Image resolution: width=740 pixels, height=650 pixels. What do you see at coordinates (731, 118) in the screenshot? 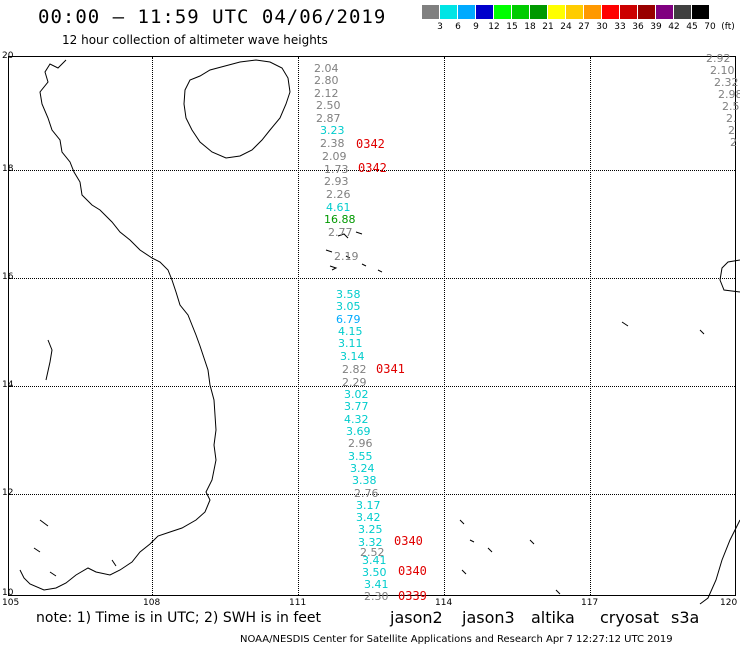
I see `wave-height-value: 2.` at bounding box center [731, 118].